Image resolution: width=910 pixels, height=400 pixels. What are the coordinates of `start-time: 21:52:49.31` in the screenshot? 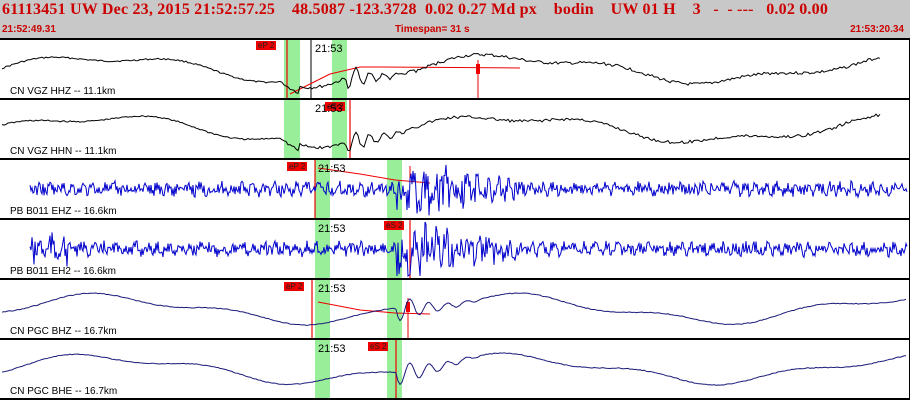 It's located at (29, 29).